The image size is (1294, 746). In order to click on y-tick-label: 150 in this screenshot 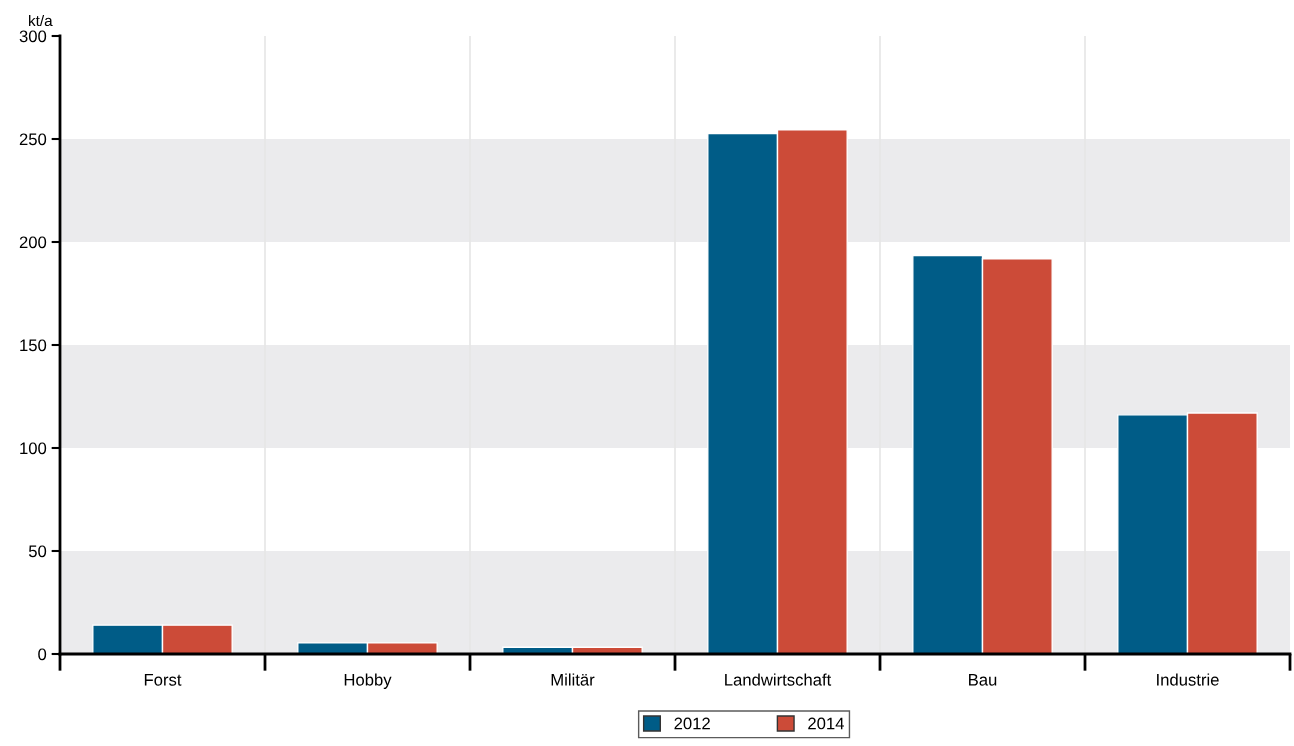, I will do `click(33, 345)`.